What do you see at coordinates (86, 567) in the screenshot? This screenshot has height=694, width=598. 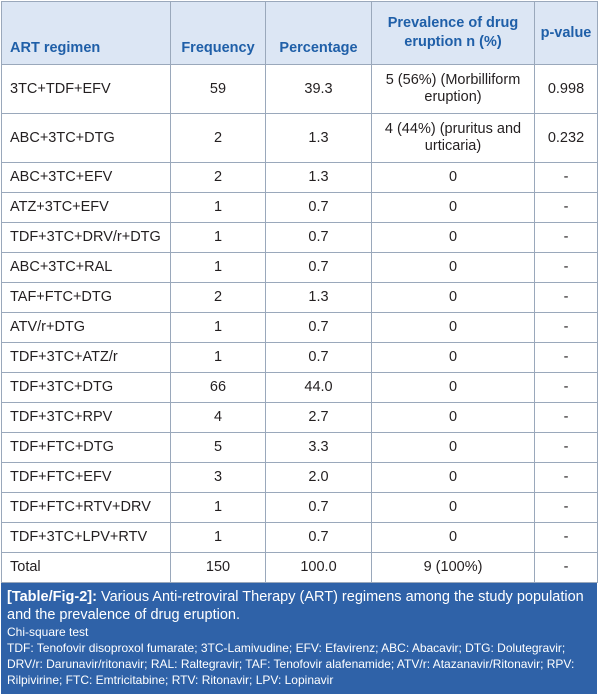 I see `cell-regimen: Total` at bounding box center [86, 567].